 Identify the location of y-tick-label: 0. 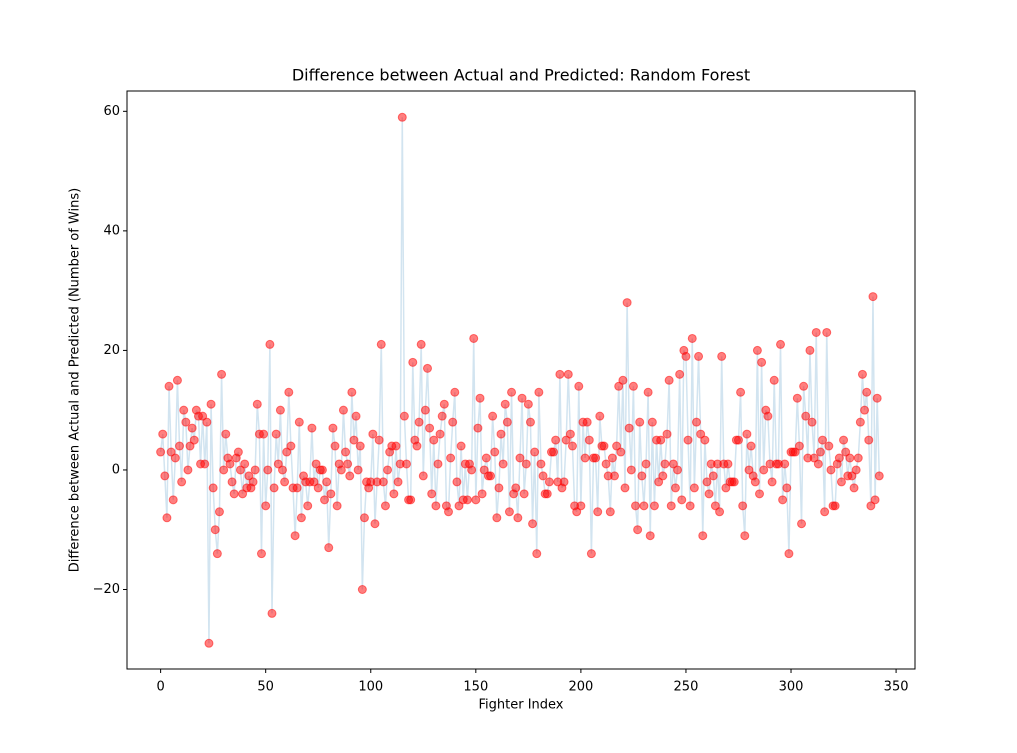
(116, 469).